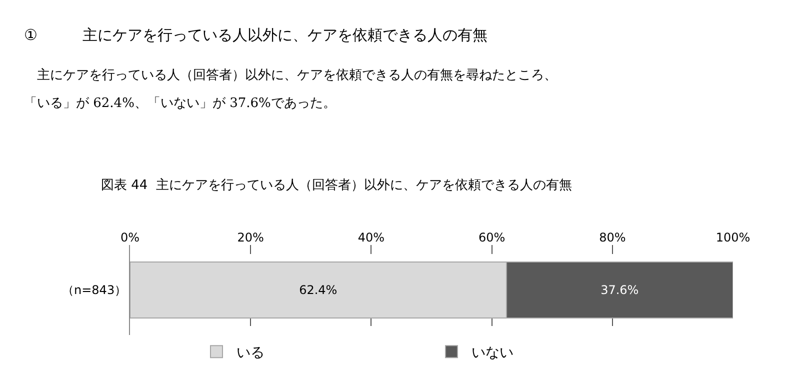  I want to click on x-tick-label: 0%, so click(130, 237).